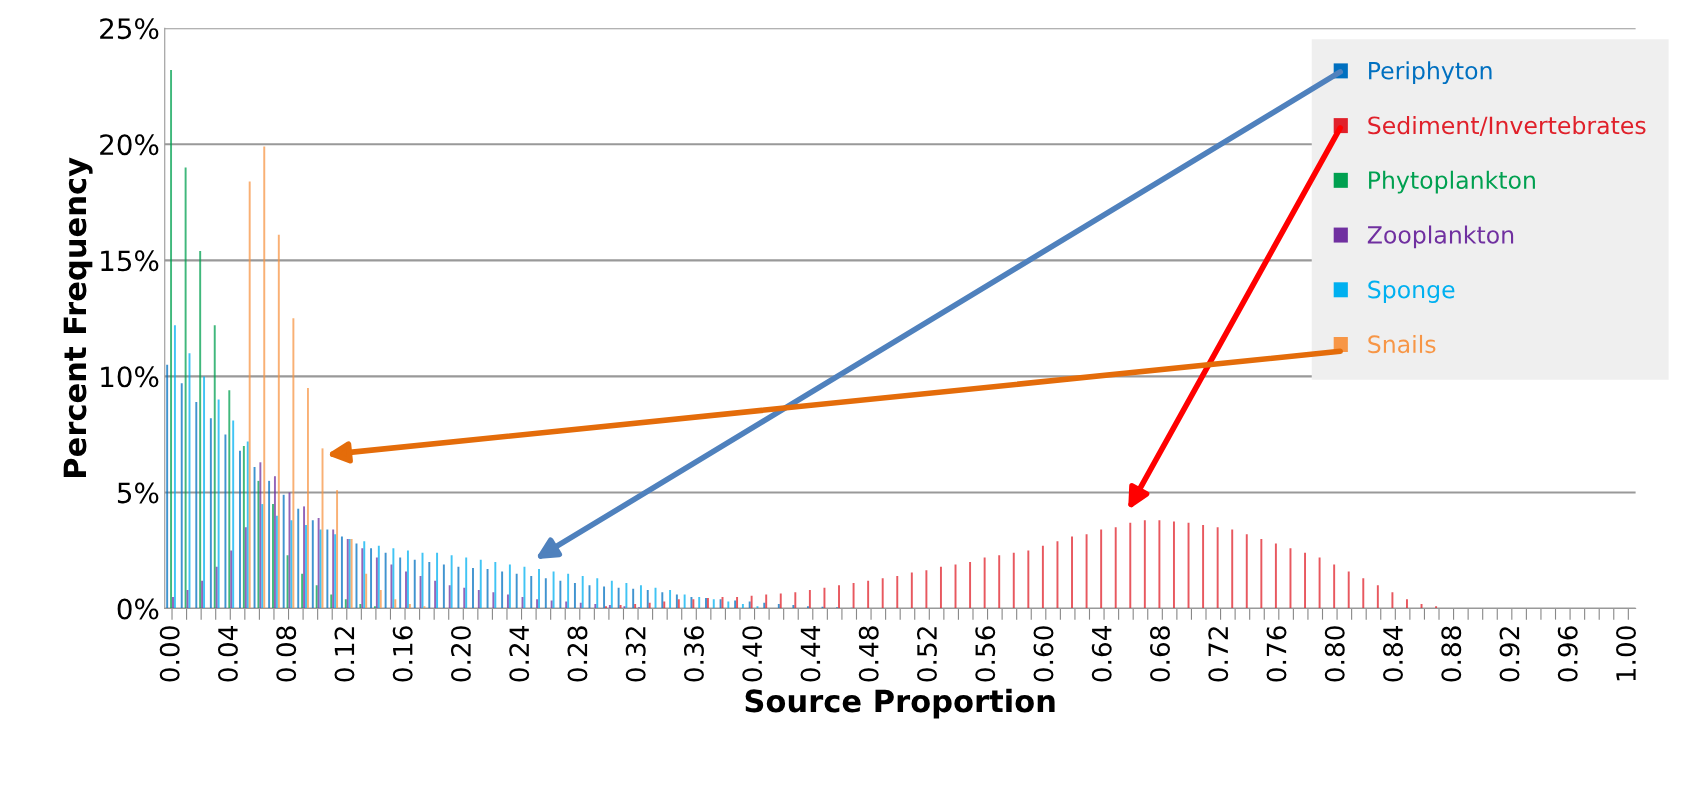  Describe the element at coordinates (129, 29) in the screenshot. I see `y-tick-label: 25%` at that location.